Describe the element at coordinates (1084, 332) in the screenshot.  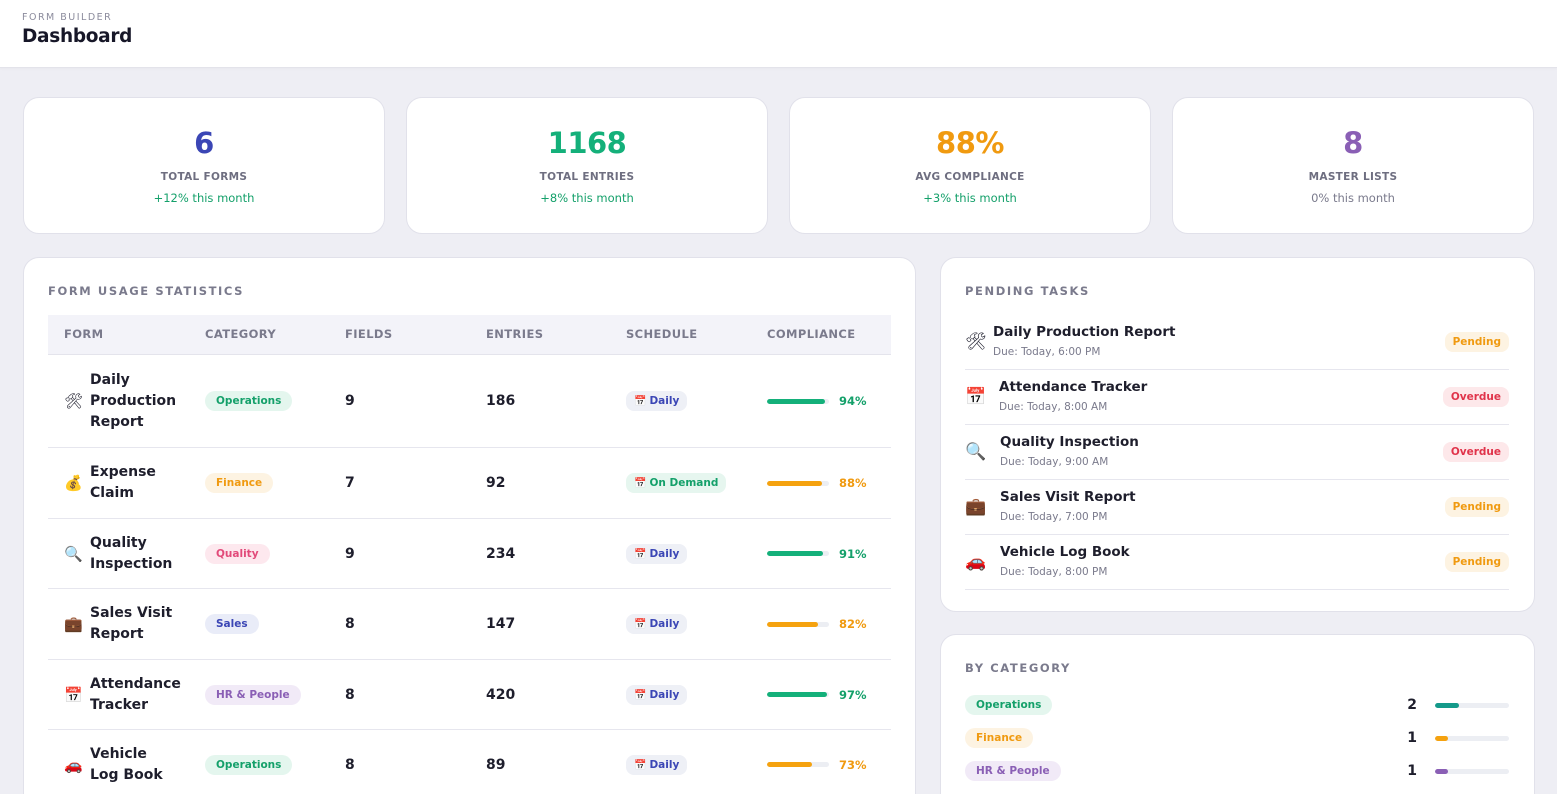
I see `task-name: Daily Production Report` at that location.